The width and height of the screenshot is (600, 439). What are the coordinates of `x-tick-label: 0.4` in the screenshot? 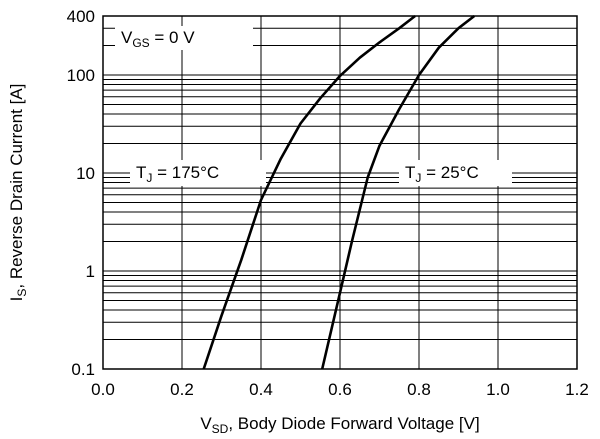 It's located at (261, 389).